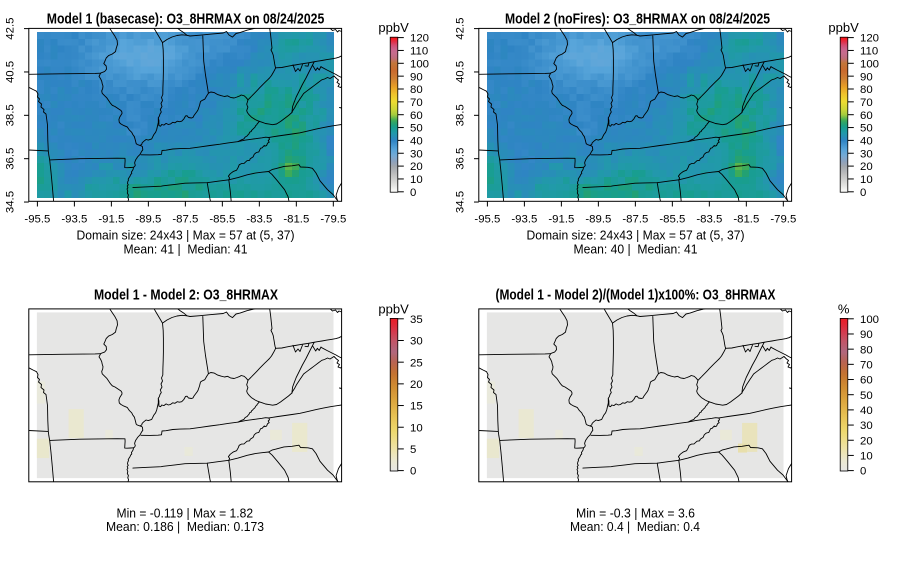 This screenshot has width=900, height=566. I want to click on svg-text: Mean: 40 | Median: 41, so click(636, 249).